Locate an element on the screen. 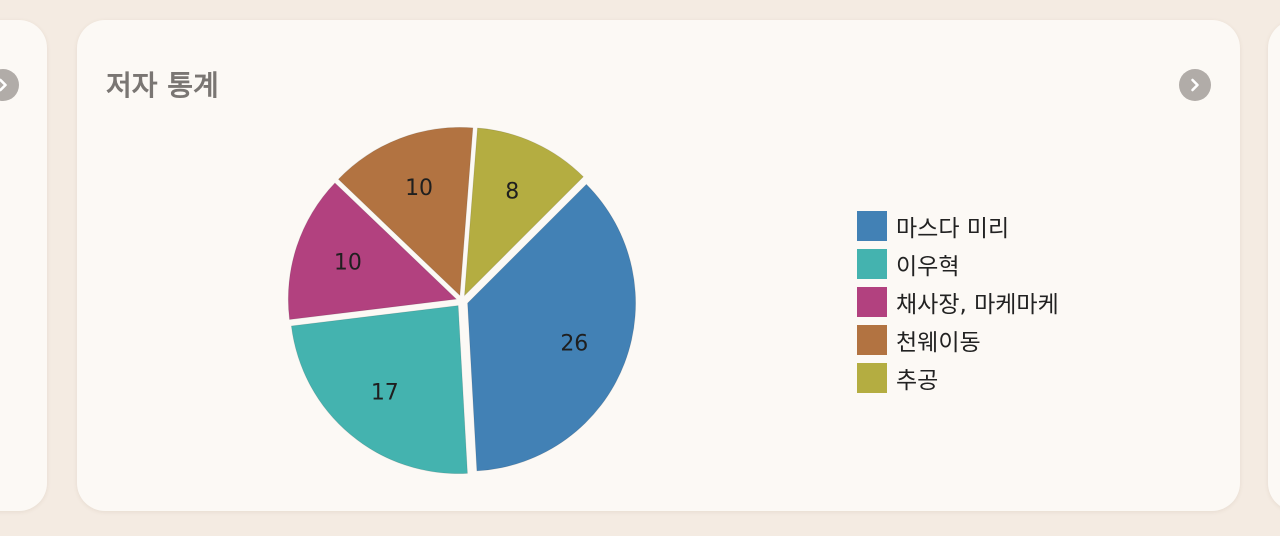 The height and width of the screenshot is (536, 1280). legend-item-4: 천웨이동 is located at coordinates (958, 340).